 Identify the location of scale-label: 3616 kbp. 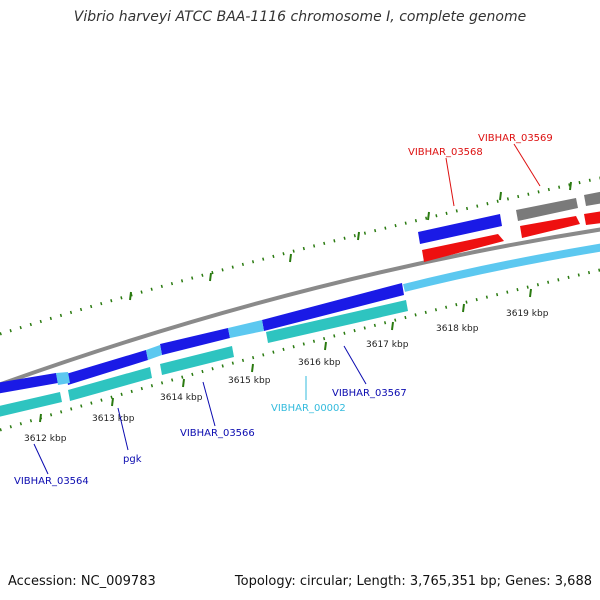
(319, 363).